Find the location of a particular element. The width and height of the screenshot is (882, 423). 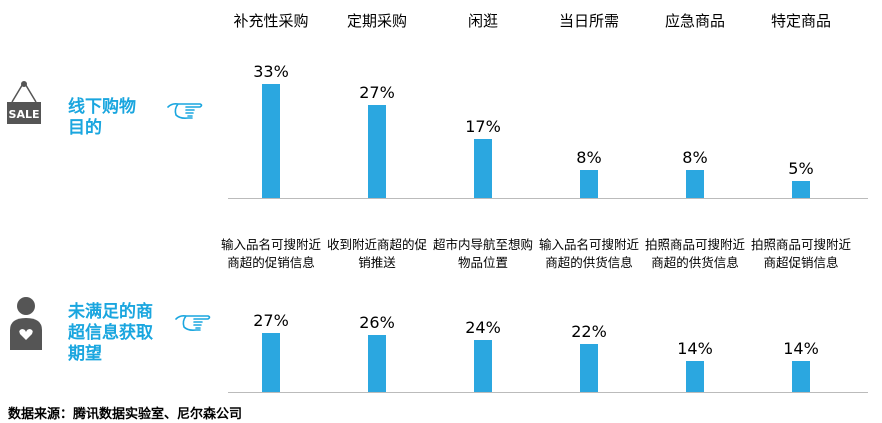

sale-sign-icon: SALE is located at coordinates (24, 102).